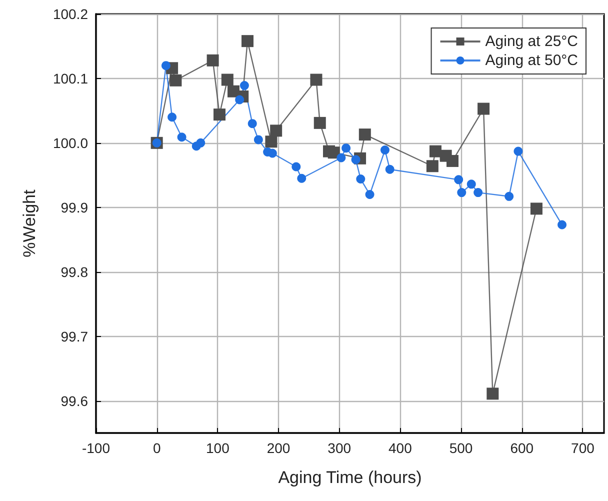  What do you see at coordinates (74, 336) in the screenshot?
I see `y-tick-label: 99.7` at bounding box center [74, 336].